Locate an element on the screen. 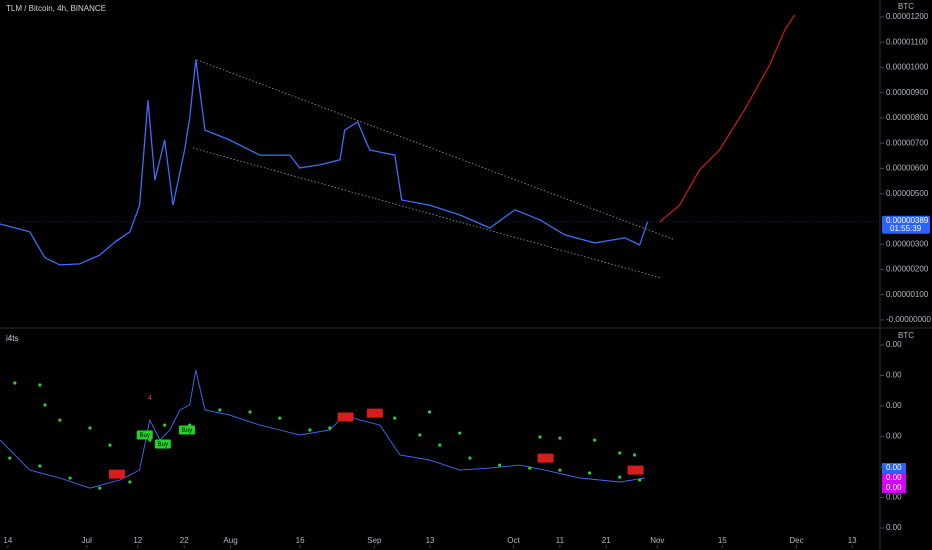 This screenshot has width=932, height=550. countdown: 01:55:39 is located at coordinates (906, 228).